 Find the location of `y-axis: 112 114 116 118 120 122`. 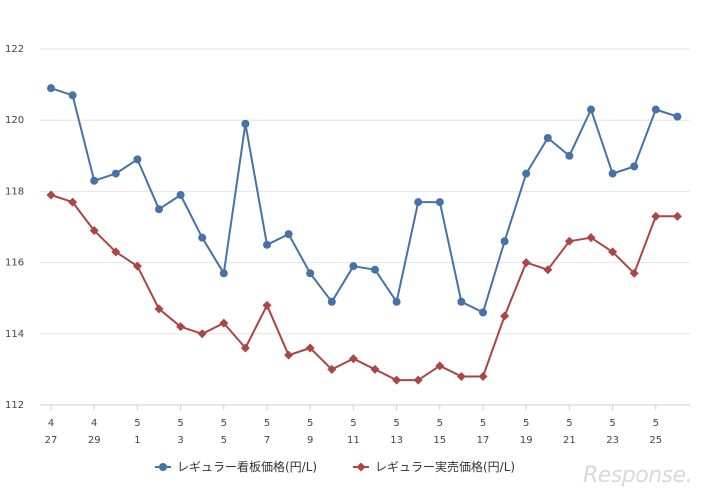

y-axis: 112 114 116 118 120 122 is located at coordinates (14, 227).